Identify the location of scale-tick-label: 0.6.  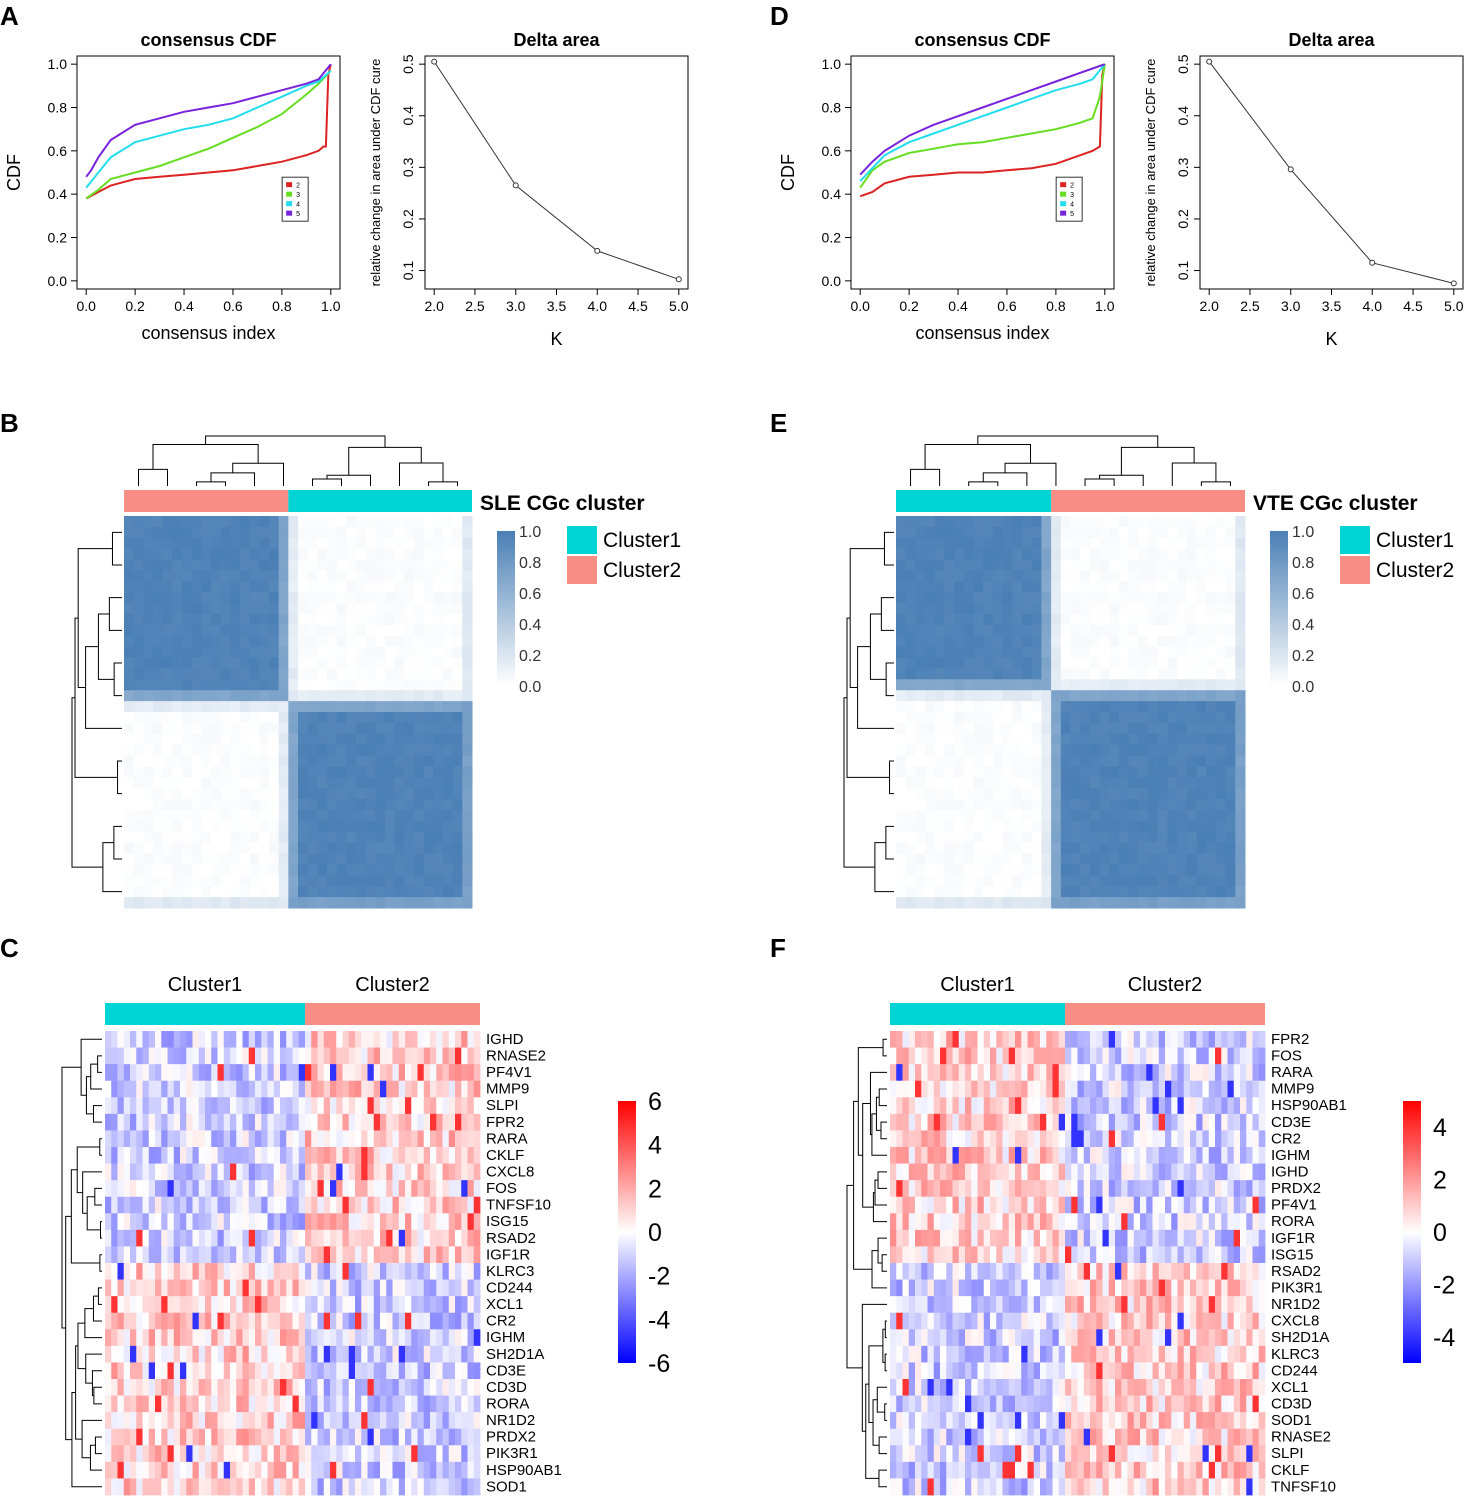
(530, 594).